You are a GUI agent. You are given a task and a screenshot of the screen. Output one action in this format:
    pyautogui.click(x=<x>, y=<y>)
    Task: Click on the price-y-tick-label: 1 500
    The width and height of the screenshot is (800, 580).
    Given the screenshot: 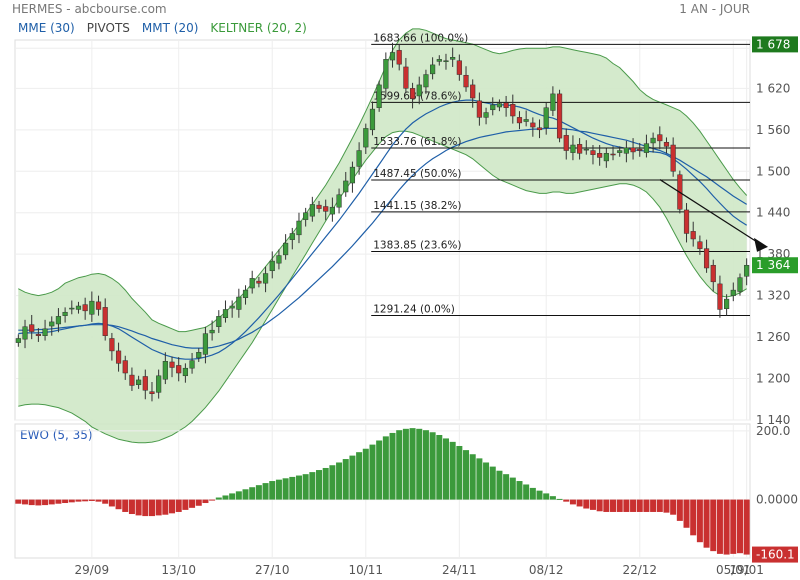 What is the action you would take?
    pyautogui.click(x=773, y=171)
    